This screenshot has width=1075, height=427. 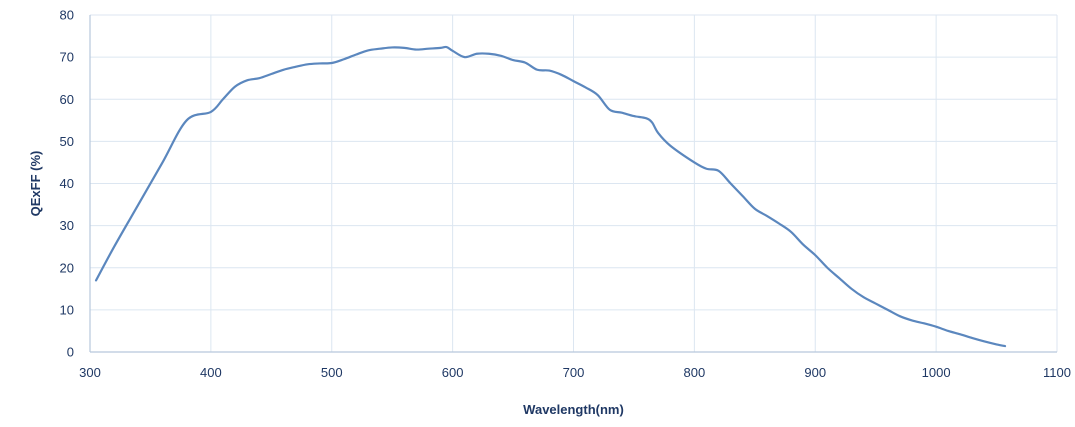 I want to click on y-tick-label: 60, so click(x=67, y=99).